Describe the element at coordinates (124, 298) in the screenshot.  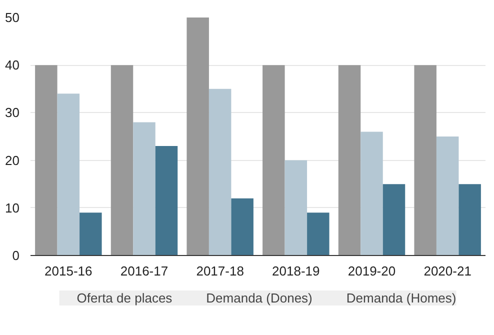
I see `text: Oferta de places` at that location.